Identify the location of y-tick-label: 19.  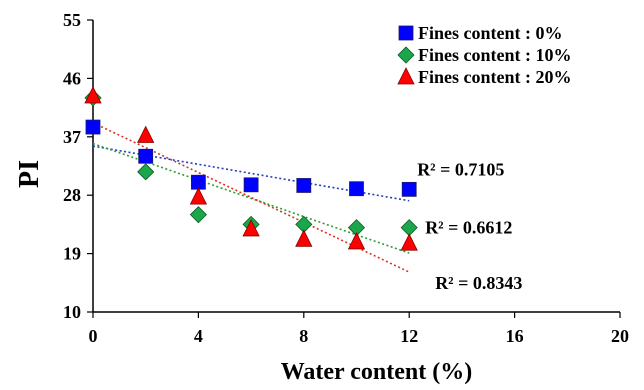
(72, 254).